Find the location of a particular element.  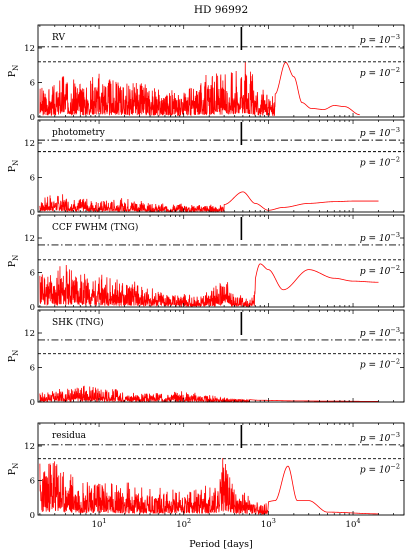

x-tick-label: 10² is located at coordinates (183, 523).